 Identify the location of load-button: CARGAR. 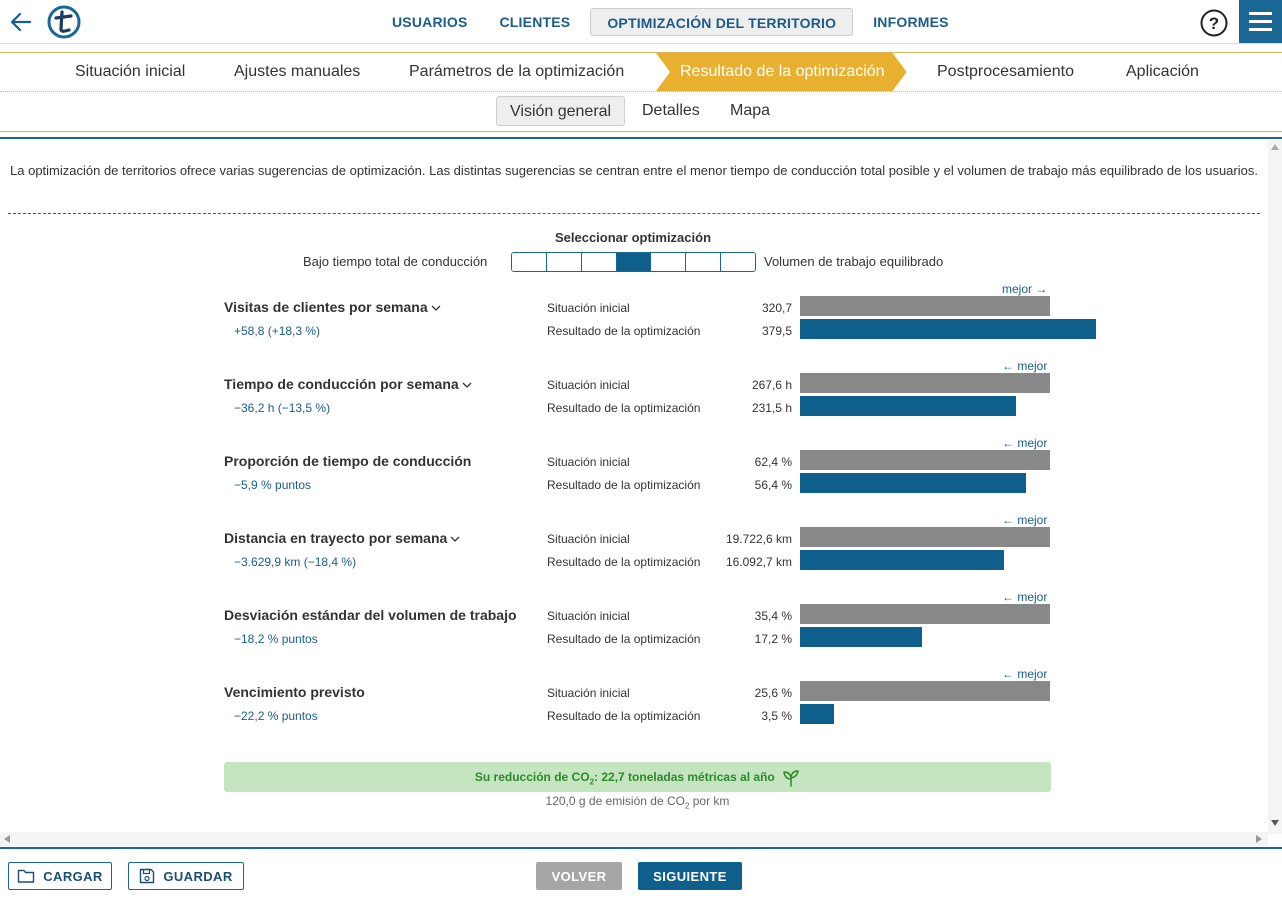
(60, 876).